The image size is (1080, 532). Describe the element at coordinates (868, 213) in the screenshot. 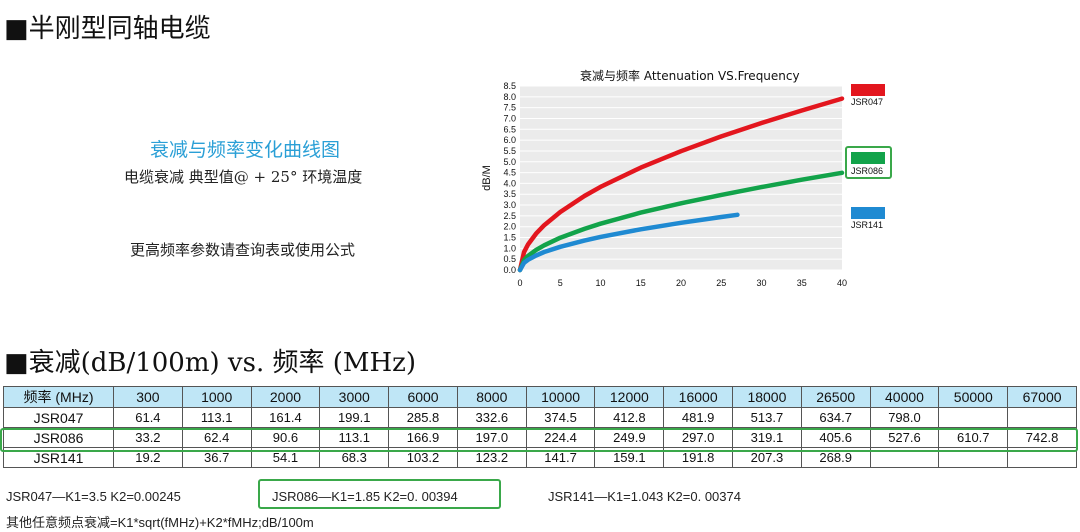

I see `legend-swatch-jsr141` at that location.